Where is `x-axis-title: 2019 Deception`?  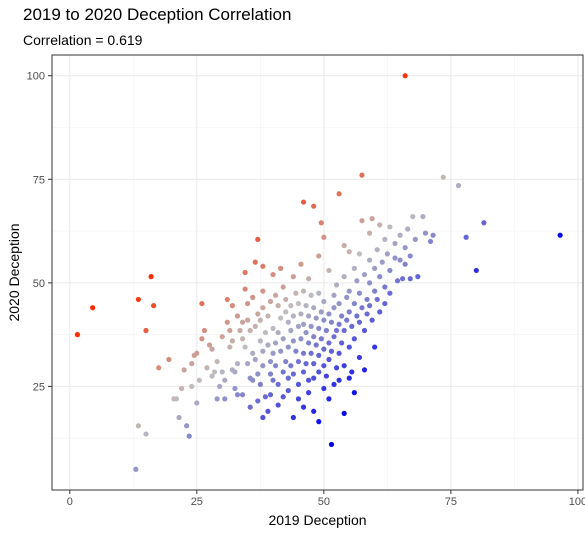
x-axis-title: 2019 Deception is located at coordinates (317, 520).